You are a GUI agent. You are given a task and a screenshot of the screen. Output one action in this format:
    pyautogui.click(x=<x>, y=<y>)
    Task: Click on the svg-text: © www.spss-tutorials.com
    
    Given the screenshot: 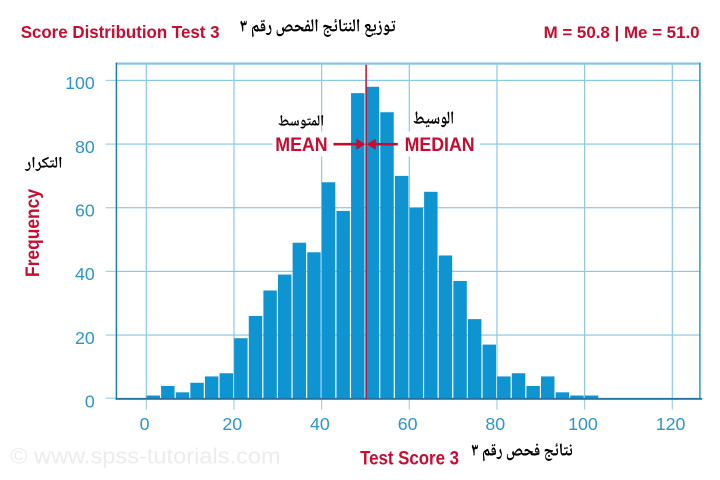 What is the action you would take?
    pyautogui.click(x=145, y=455)
    